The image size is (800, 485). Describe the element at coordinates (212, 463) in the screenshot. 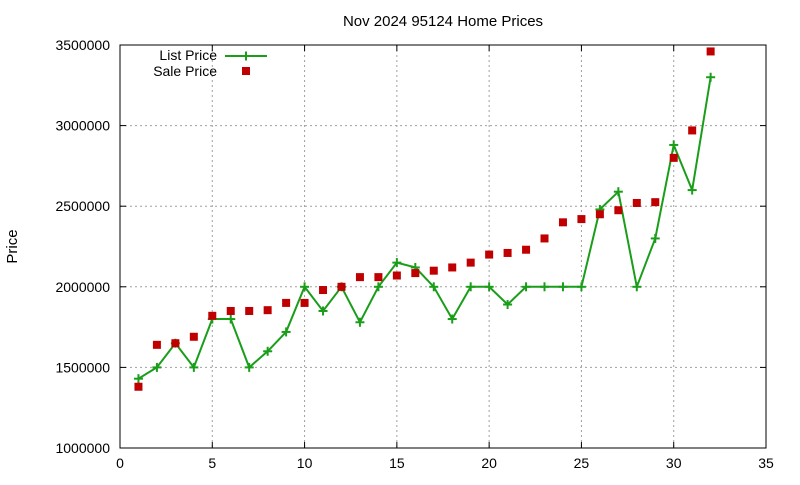

I see `x-tick-label: 5` at that location.